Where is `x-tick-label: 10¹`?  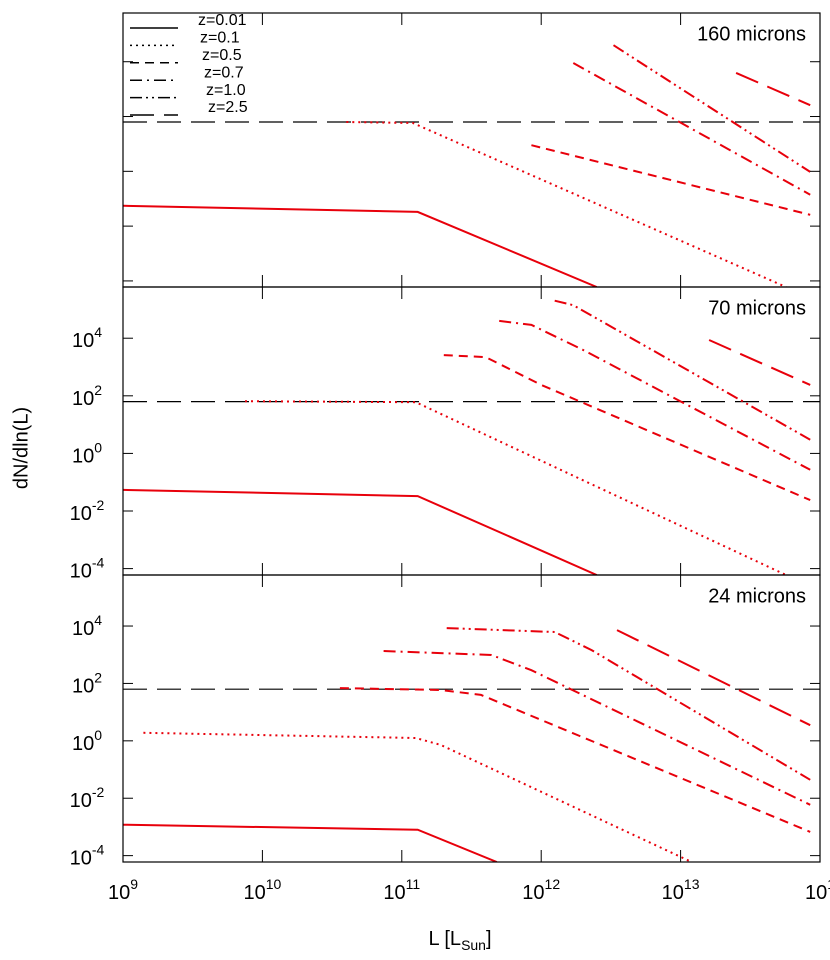
x-tick-label: 10¹ is located at coordinates (817, 890).